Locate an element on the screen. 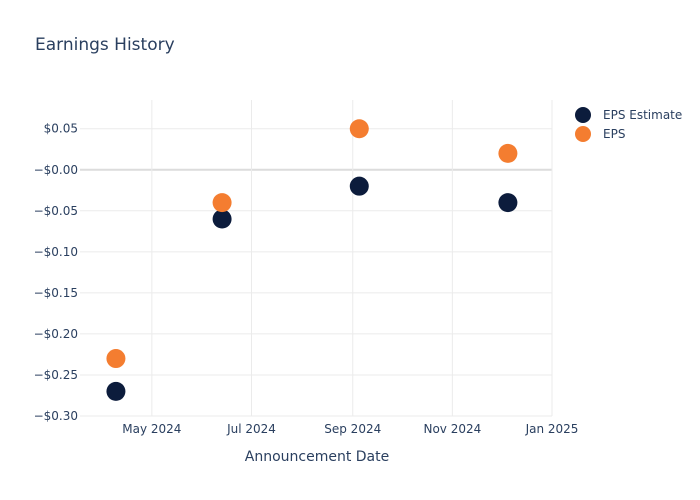  x-axis-title: Announcement Date is located at coordinates (317, 457).